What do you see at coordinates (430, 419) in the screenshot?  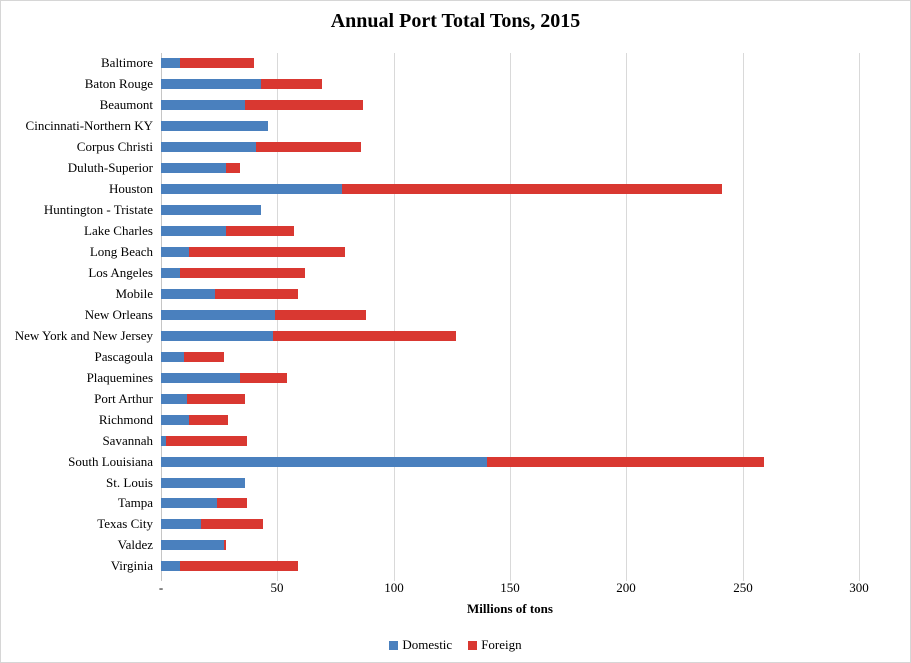 I see `bar-row: Richmond` at bounding box center [430, 419].